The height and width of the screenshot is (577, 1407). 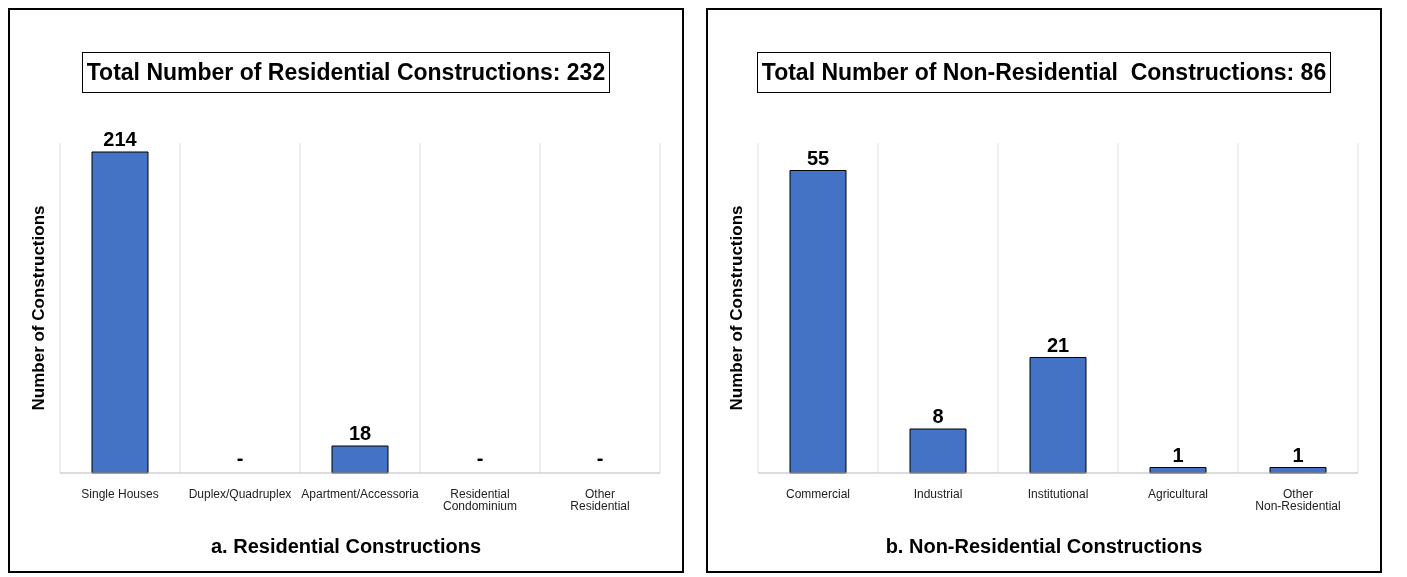 What do you see at coordinates (240, 493) in the screenshot?
I see `x-tick-label: Duplex/Quadruplex` at bounding box center [240, 493].